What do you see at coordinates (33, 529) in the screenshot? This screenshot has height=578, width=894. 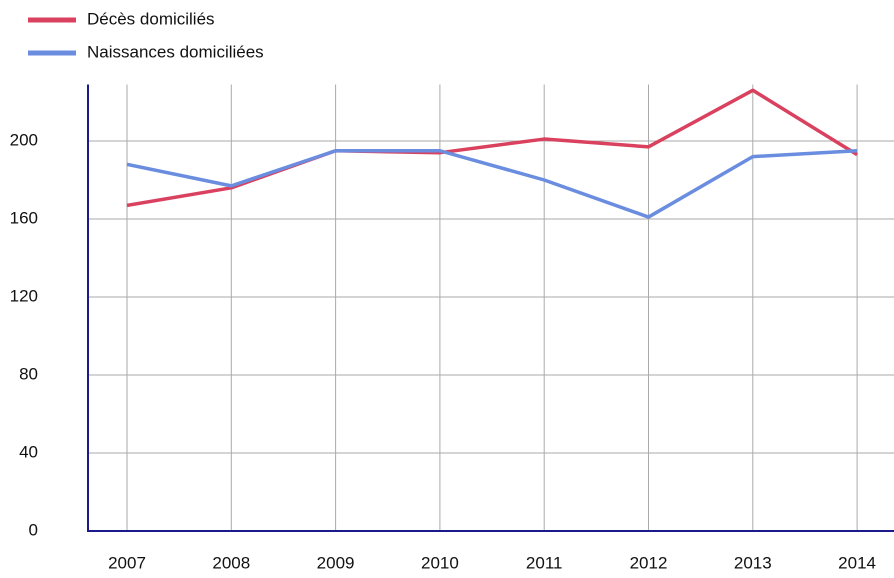 I see `y-tick-label: 0` at bounding box center [33, 529].